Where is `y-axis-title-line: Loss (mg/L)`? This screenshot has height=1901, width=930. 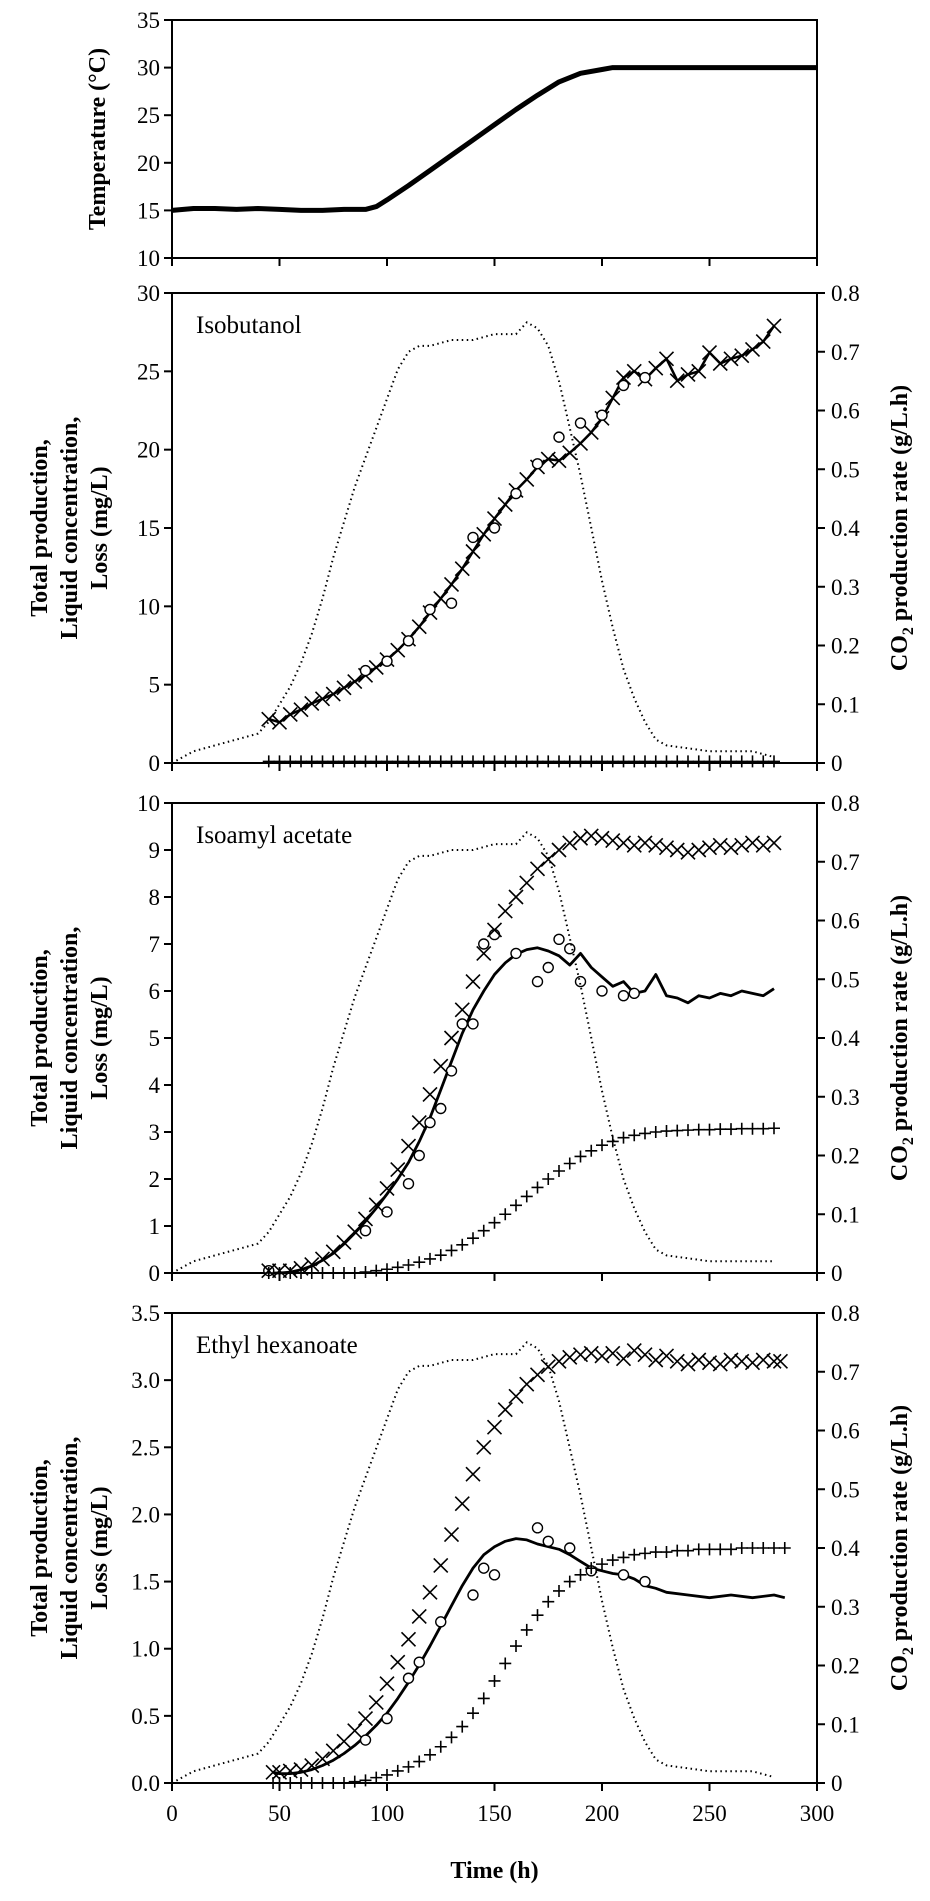 y-axis-title-line: Loss (mg/L) is located at coordinates (100, 1037).